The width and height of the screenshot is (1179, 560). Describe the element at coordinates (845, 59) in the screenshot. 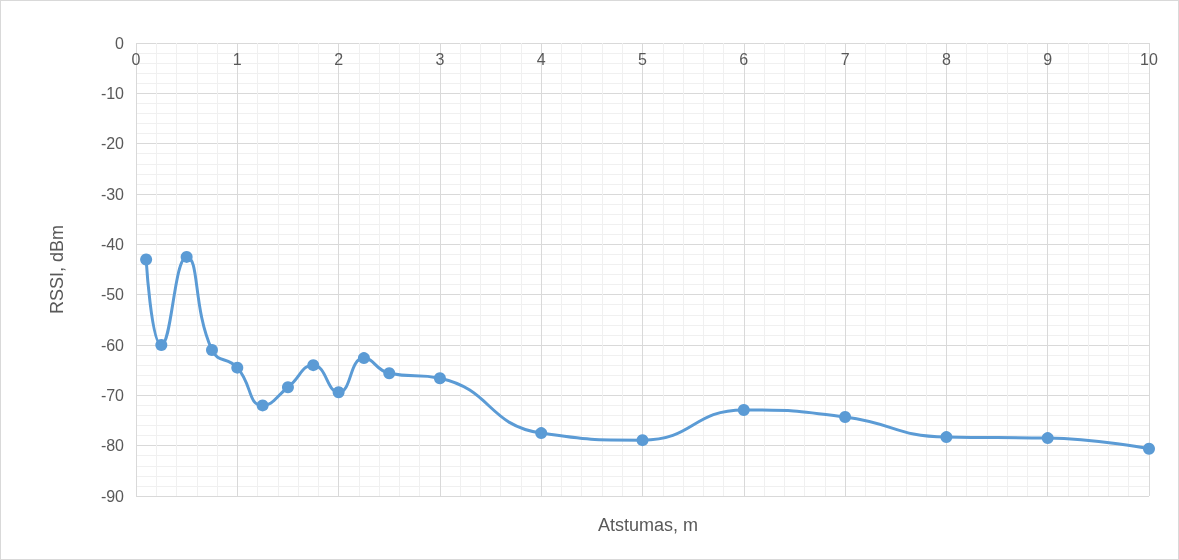

I see `x-tick-label: 7` at that location.